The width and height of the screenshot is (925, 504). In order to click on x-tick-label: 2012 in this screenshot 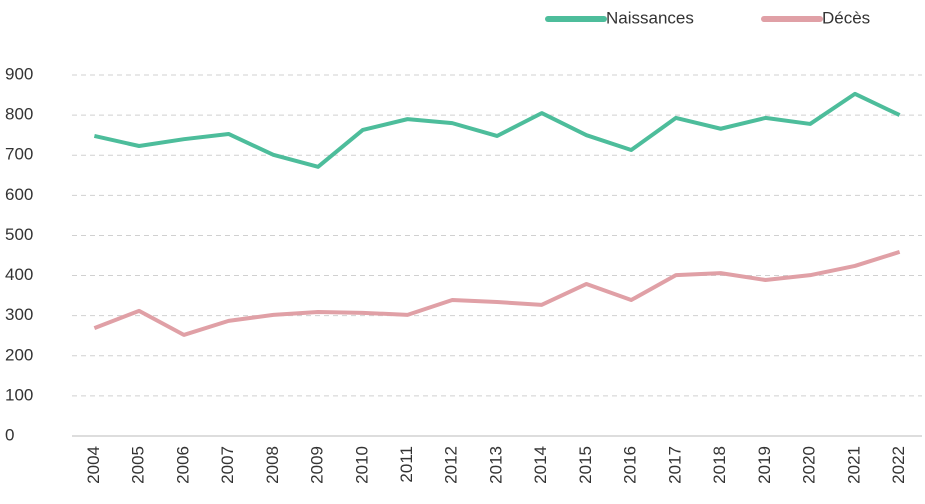, I will do `click(451, 465)`.